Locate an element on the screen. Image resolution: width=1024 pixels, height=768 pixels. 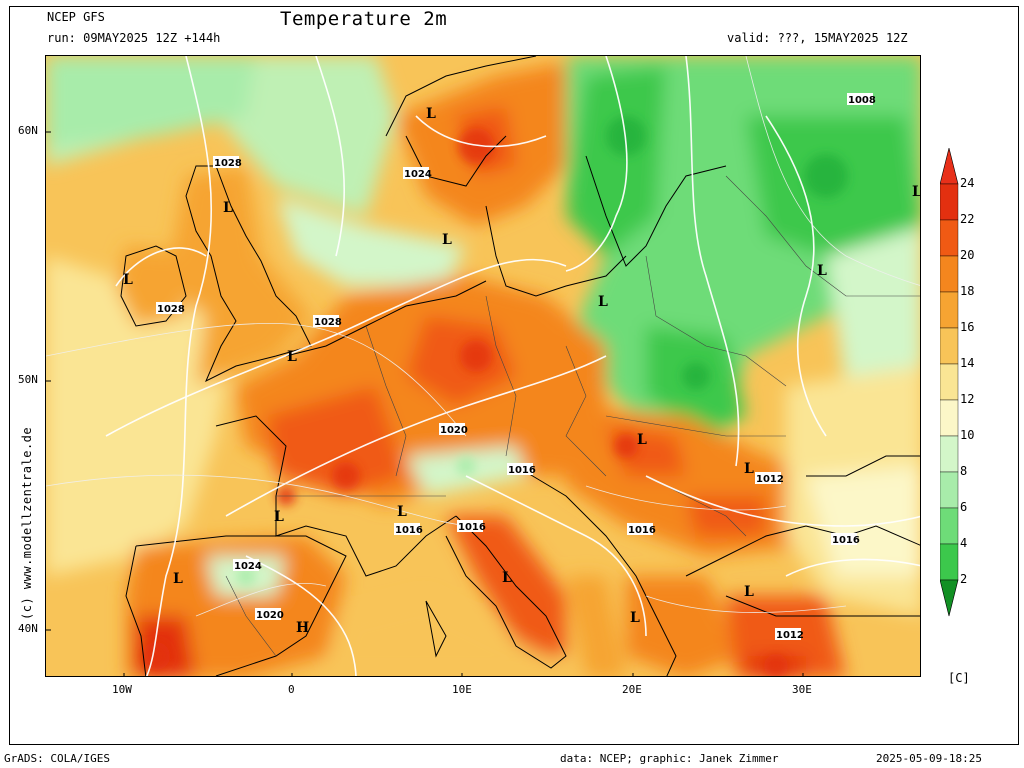
legend-unit: [C] is located at coordinates (959, 678).